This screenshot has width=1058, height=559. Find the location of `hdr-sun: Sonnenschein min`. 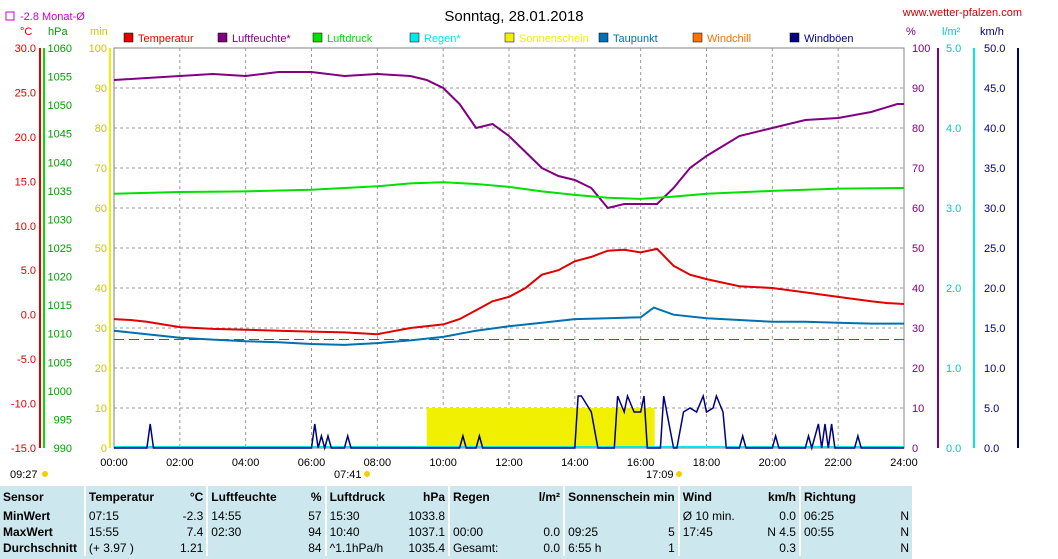

hdr-sun: Sonnenschein min is located at coordinates (621, 497).